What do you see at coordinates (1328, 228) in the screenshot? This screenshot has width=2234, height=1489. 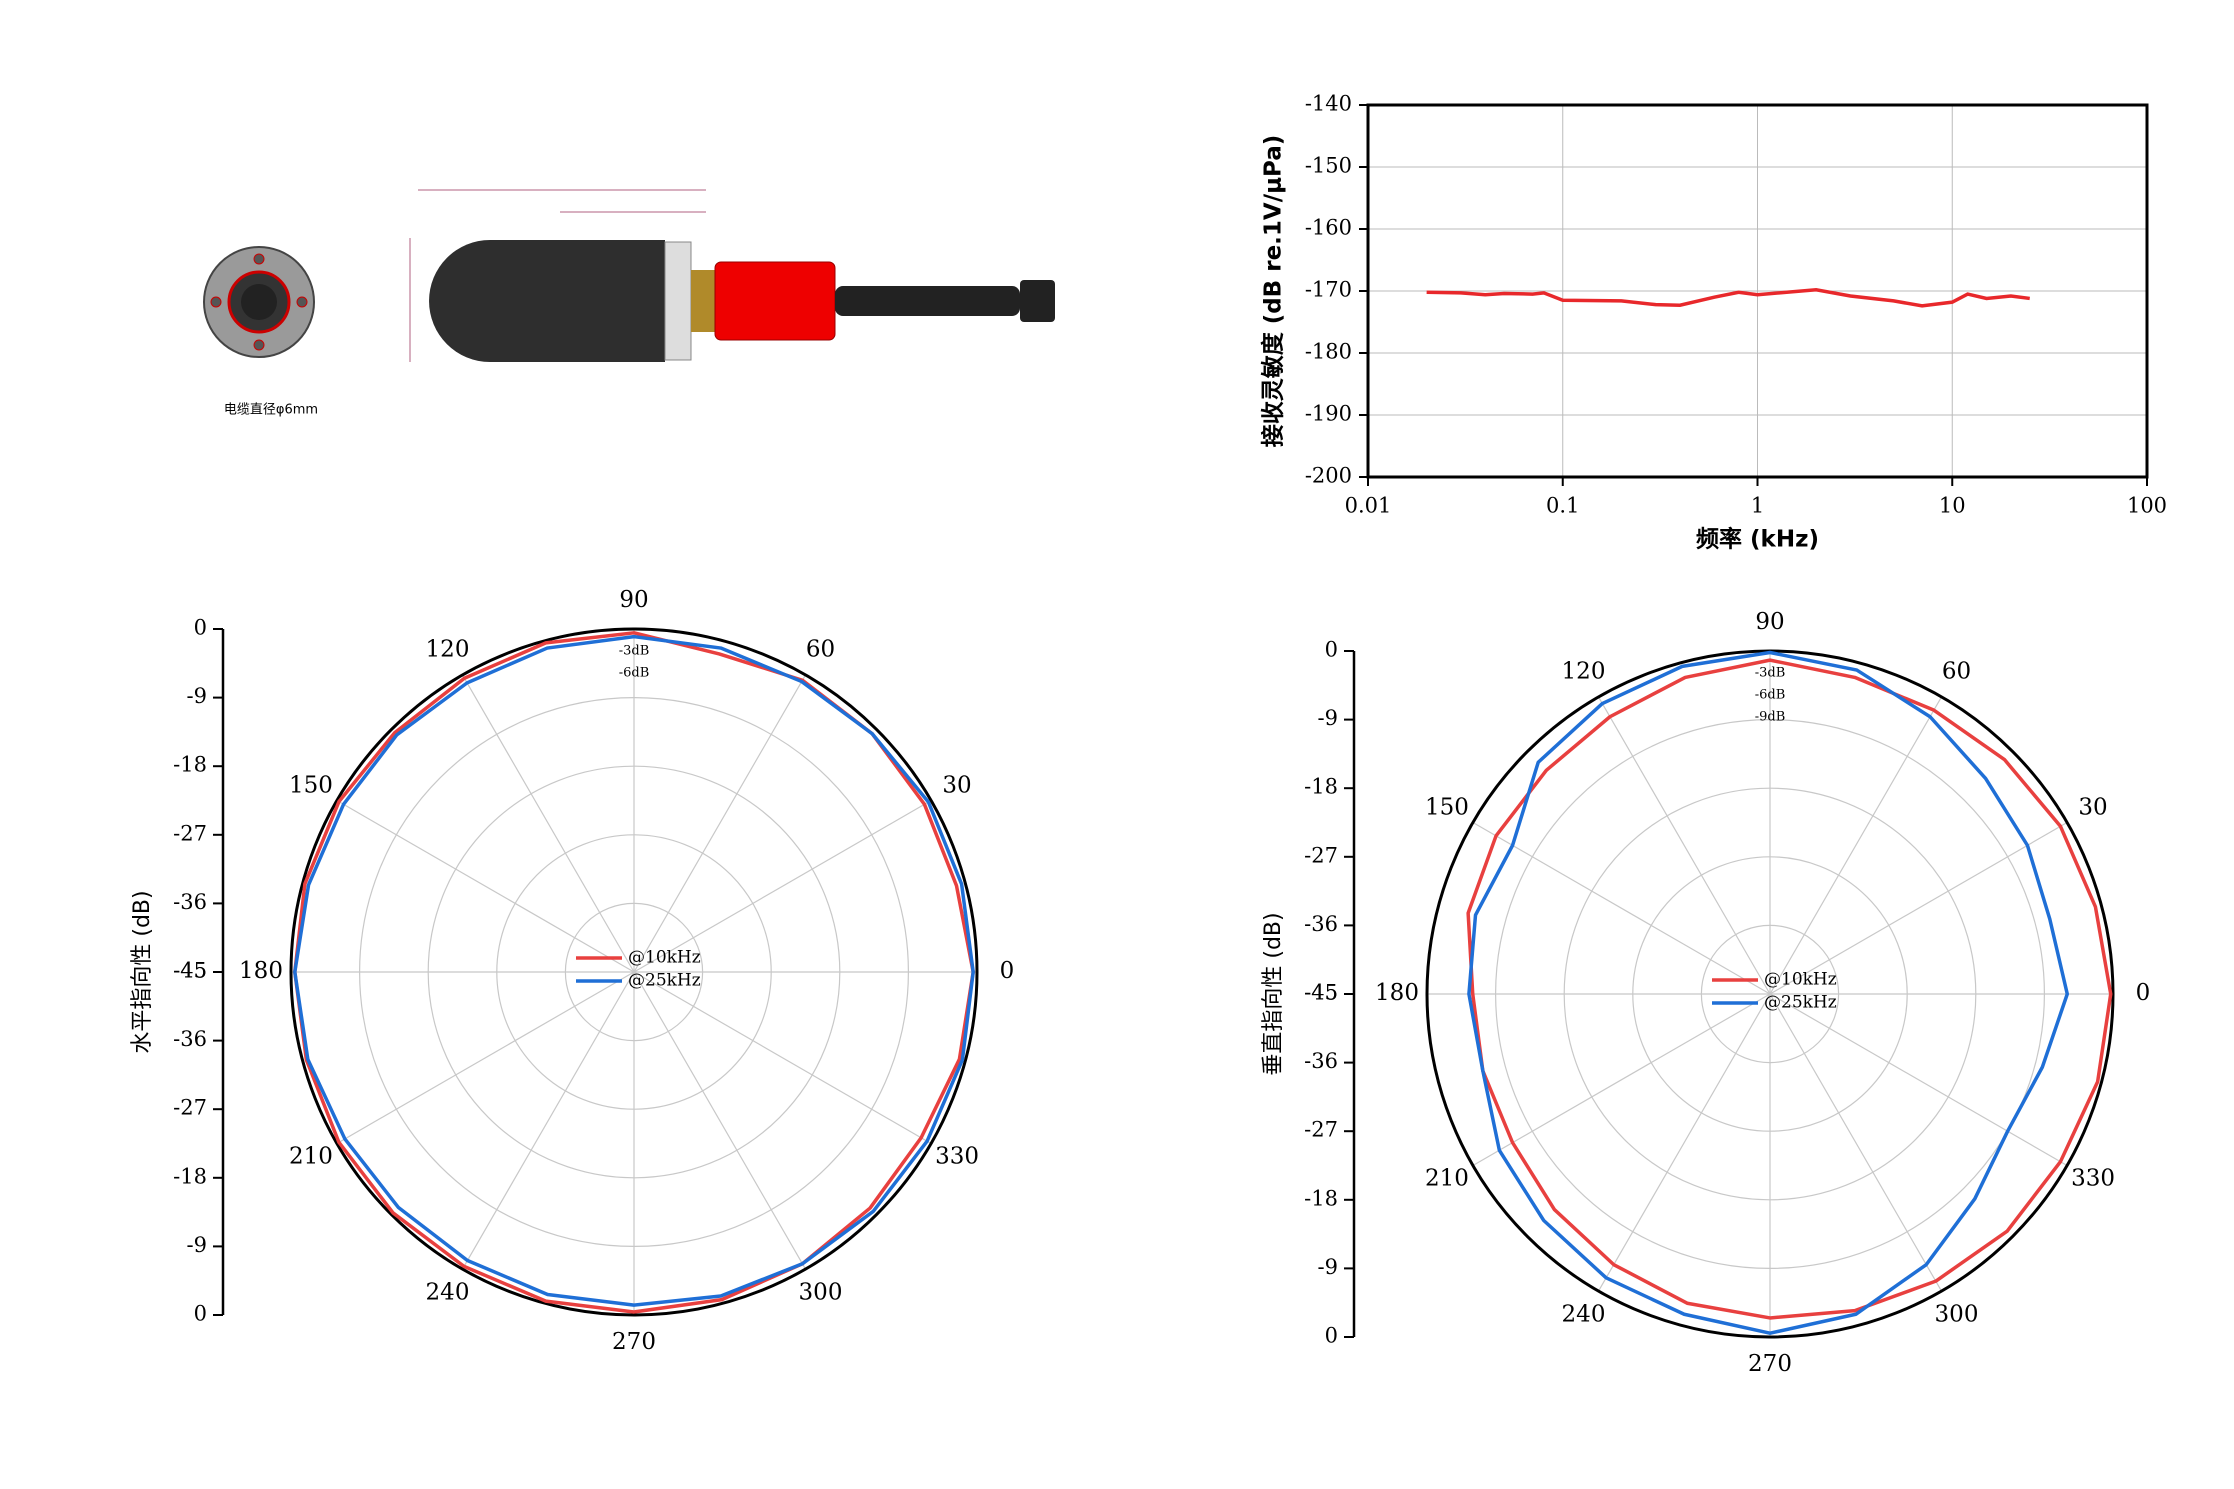 I see `y-tick-label: -160` at bounding box center [1328, 228].